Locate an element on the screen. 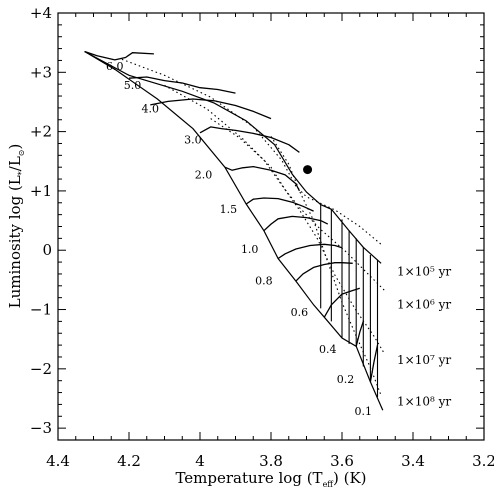  y-tick-label: +2 is located at coordinates (41, 132).